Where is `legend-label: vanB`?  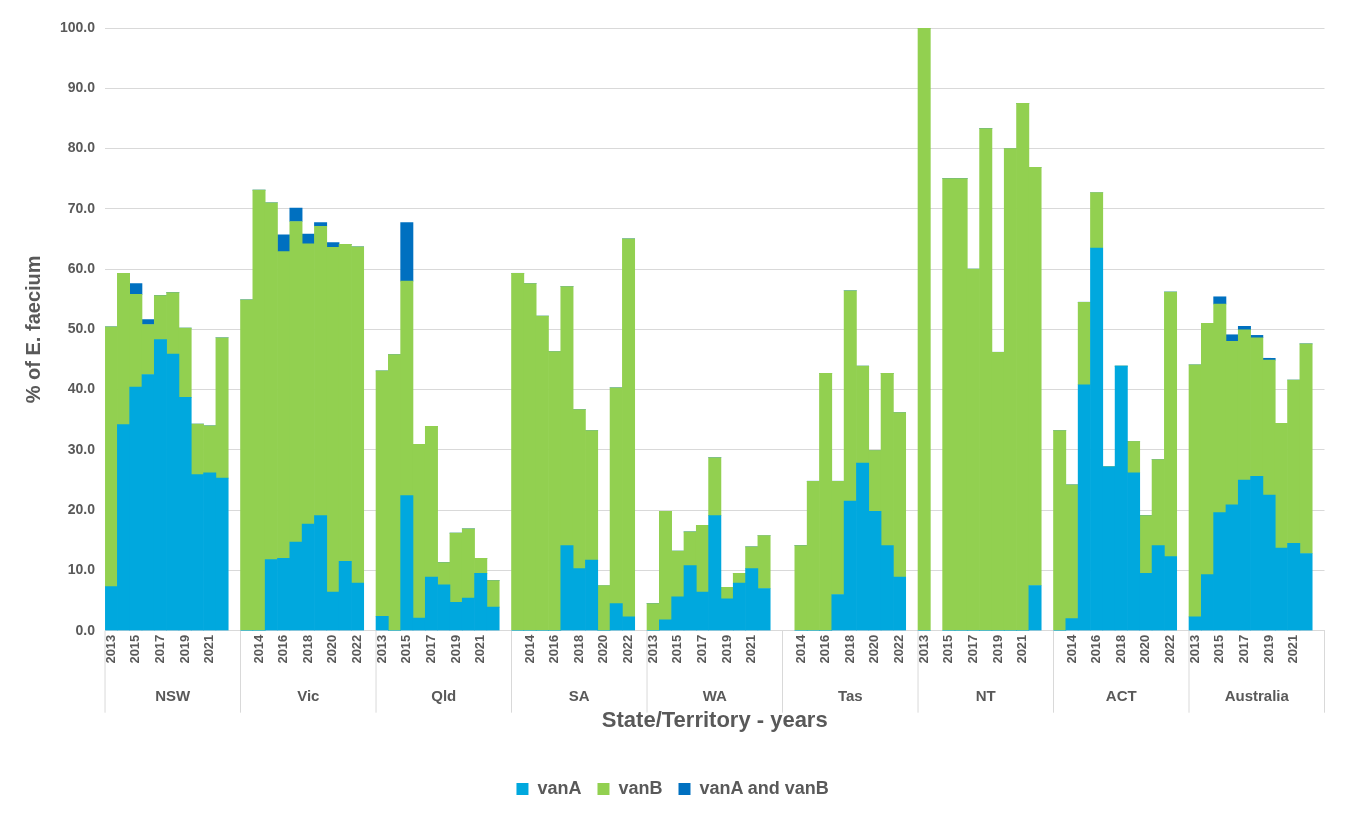 legend-label: vanB is located at coordinates (640, 787).